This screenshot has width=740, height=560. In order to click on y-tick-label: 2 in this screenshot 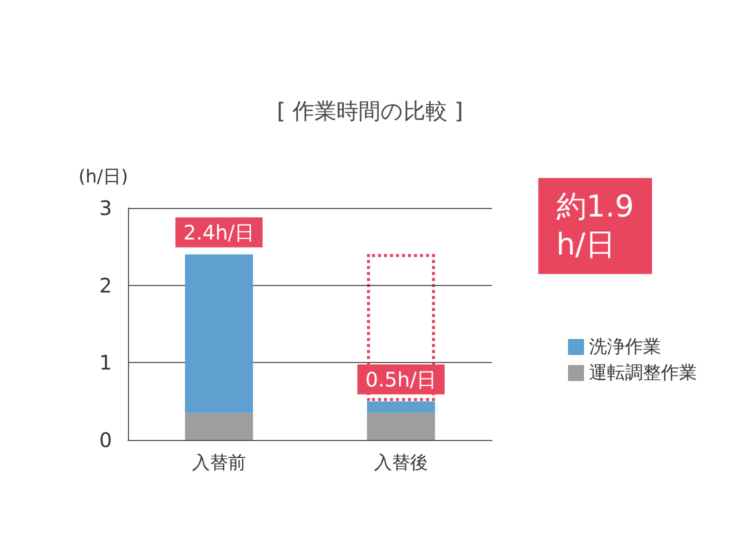, I will do `click(105, 285)`.